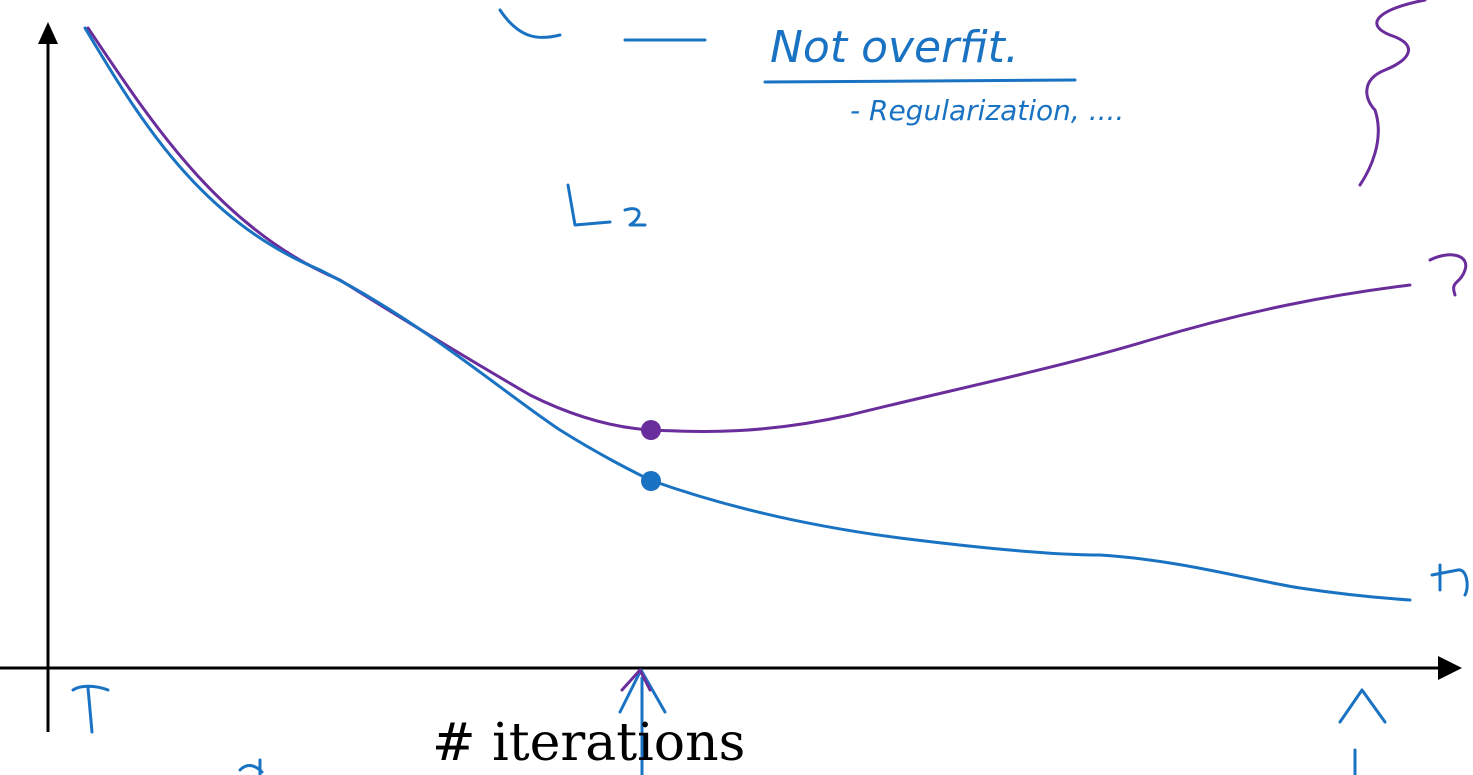 The height and width of the screenshot is (775, 1473). What do you see at coordinates (1392, 93) in the screenshot?
I see `brace-bracket` at bounding box center [1392, 93].